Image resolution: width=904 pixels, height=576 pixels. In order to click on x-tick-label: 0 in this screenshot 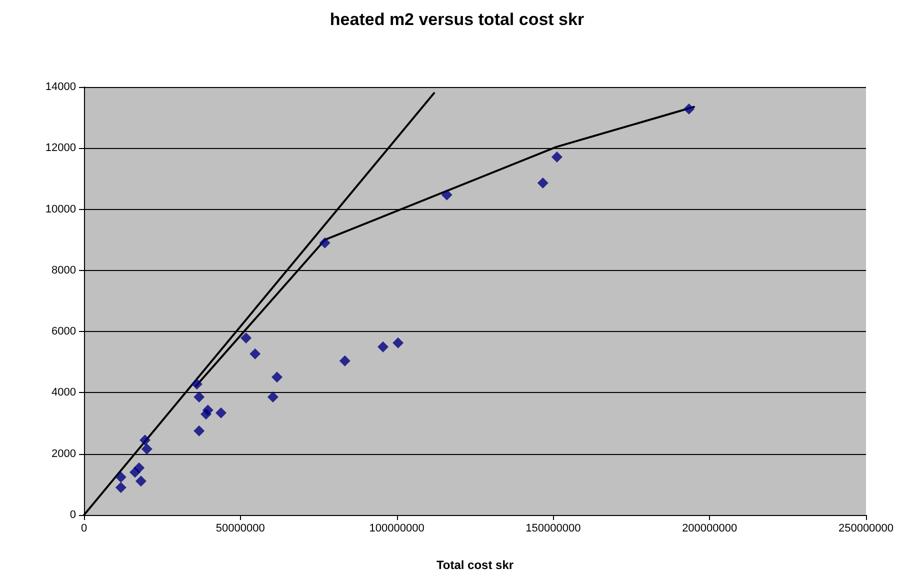, I will do `click(84, 528)`.